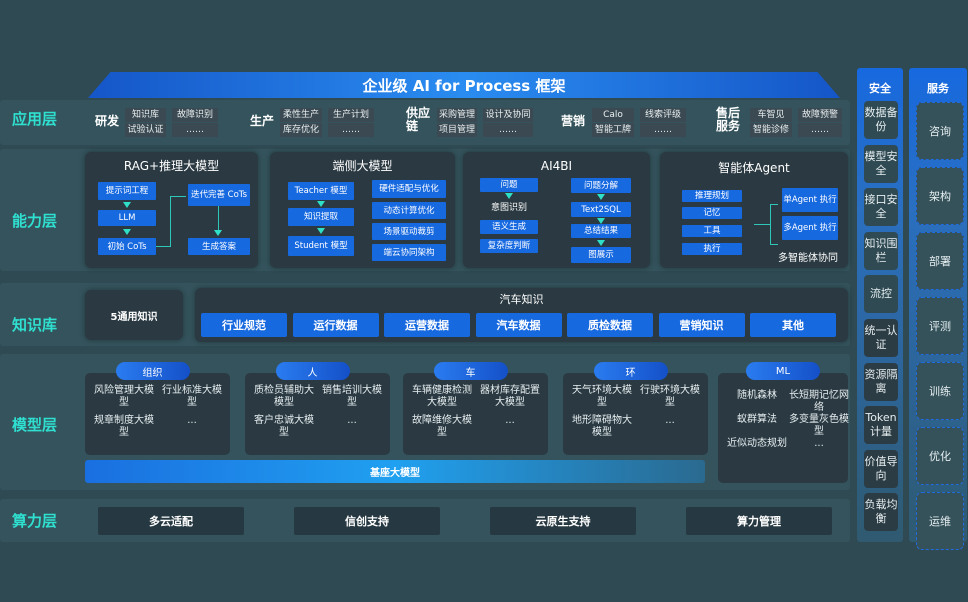 This screenshot has width=968, height=602. I want to click on app-item: 故障预警, so click(820, 115).